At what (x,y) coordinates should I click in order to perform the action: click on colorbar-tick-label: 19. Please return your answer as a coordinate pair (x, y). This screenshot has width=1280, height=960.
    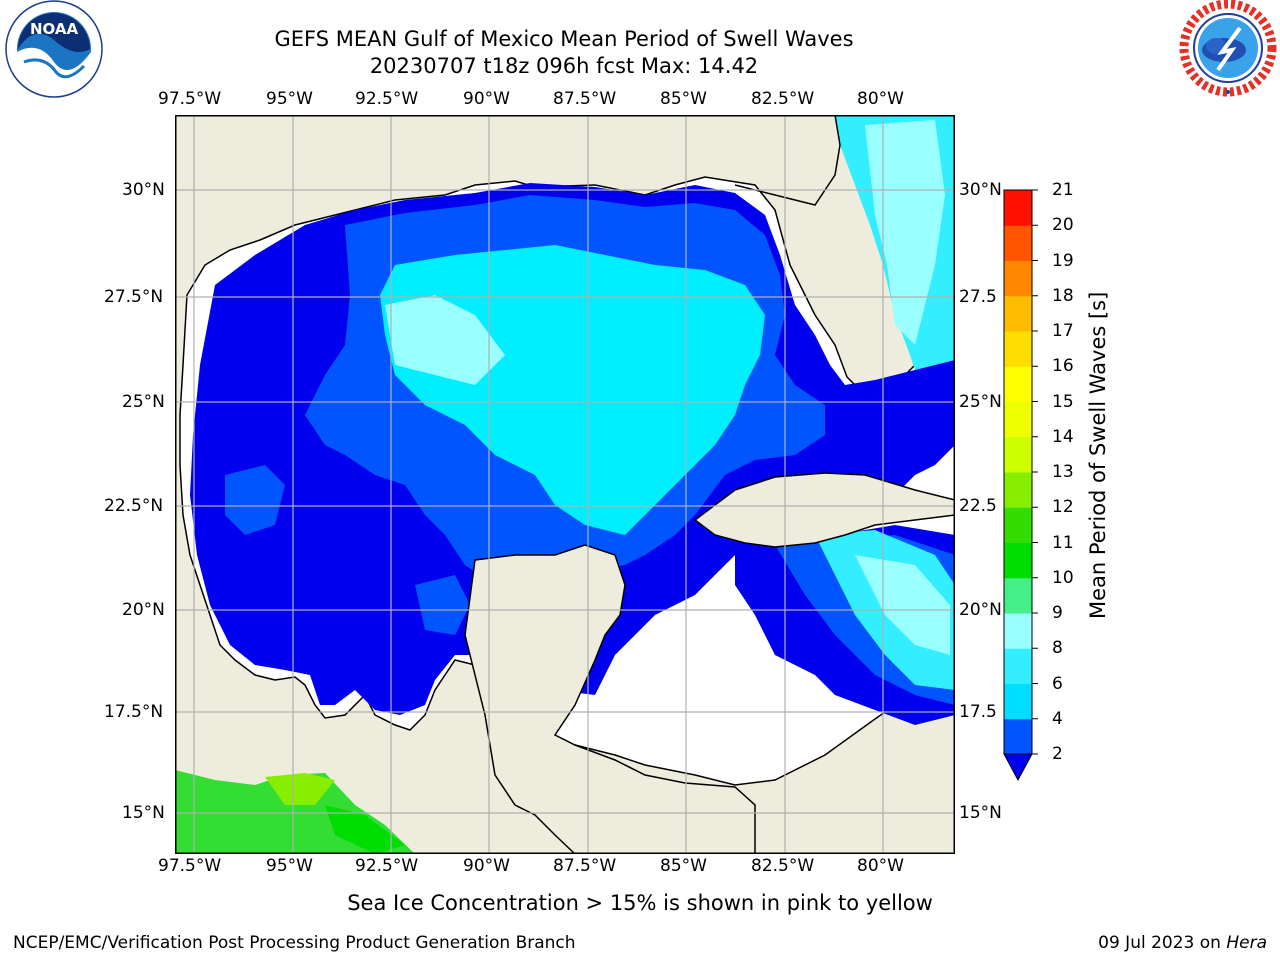
    Looking at the image, I should click on (1063, 260).